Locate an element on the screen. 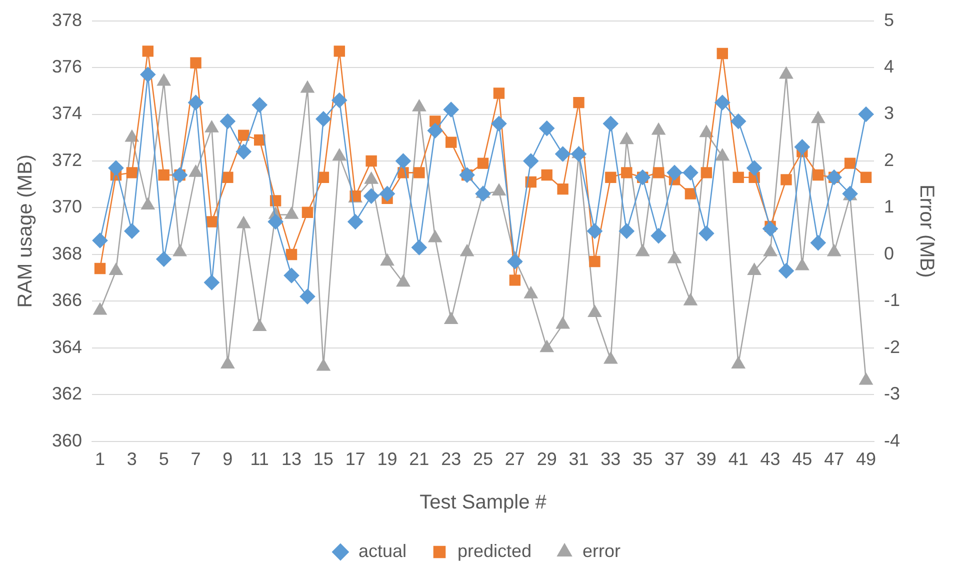 The height and width of the screenshot is (579, 962). y-tick-label: 368 is located at coordinates (67, 253).